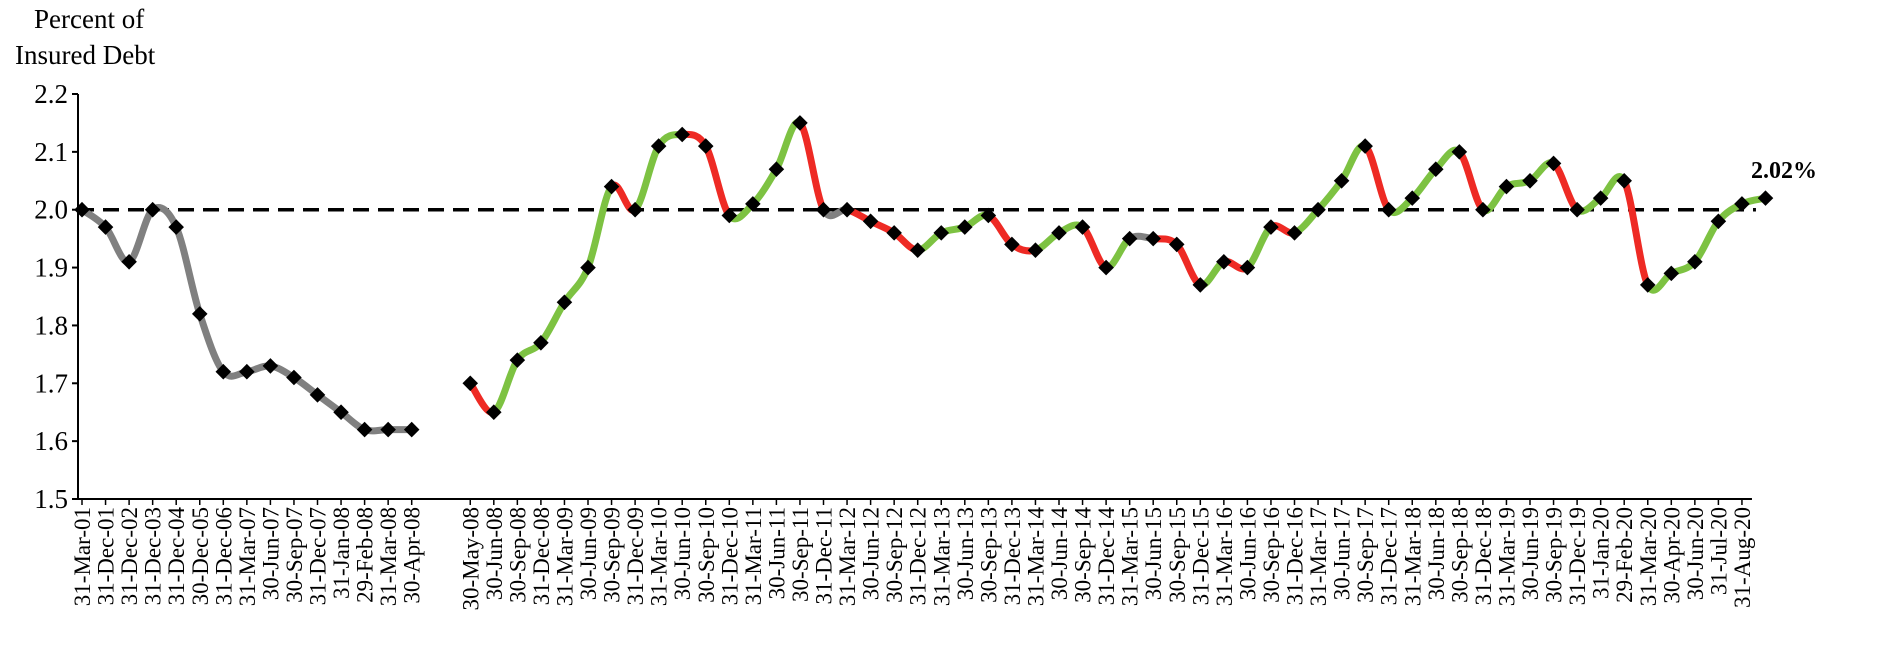  I want to click on y-tick-label: 1.5, so click(51, 499).